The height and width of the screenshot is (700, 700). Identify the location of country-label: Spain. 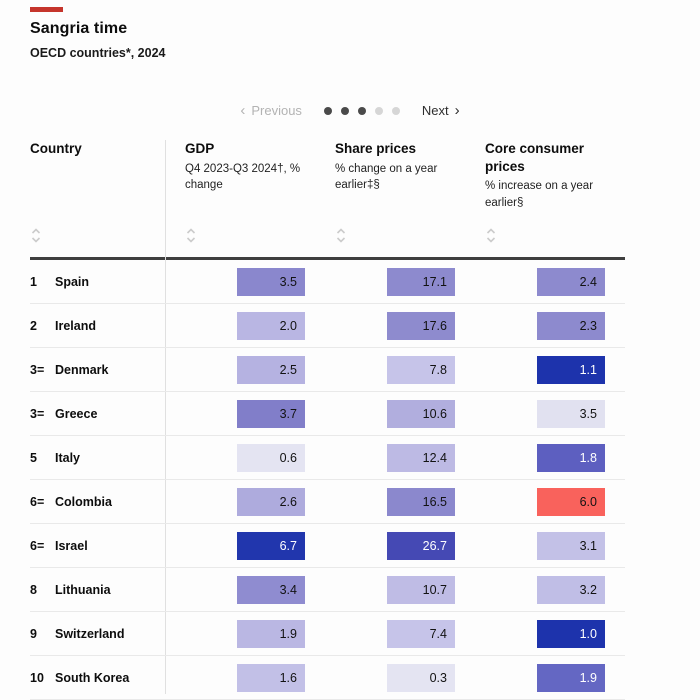
(72, 281).